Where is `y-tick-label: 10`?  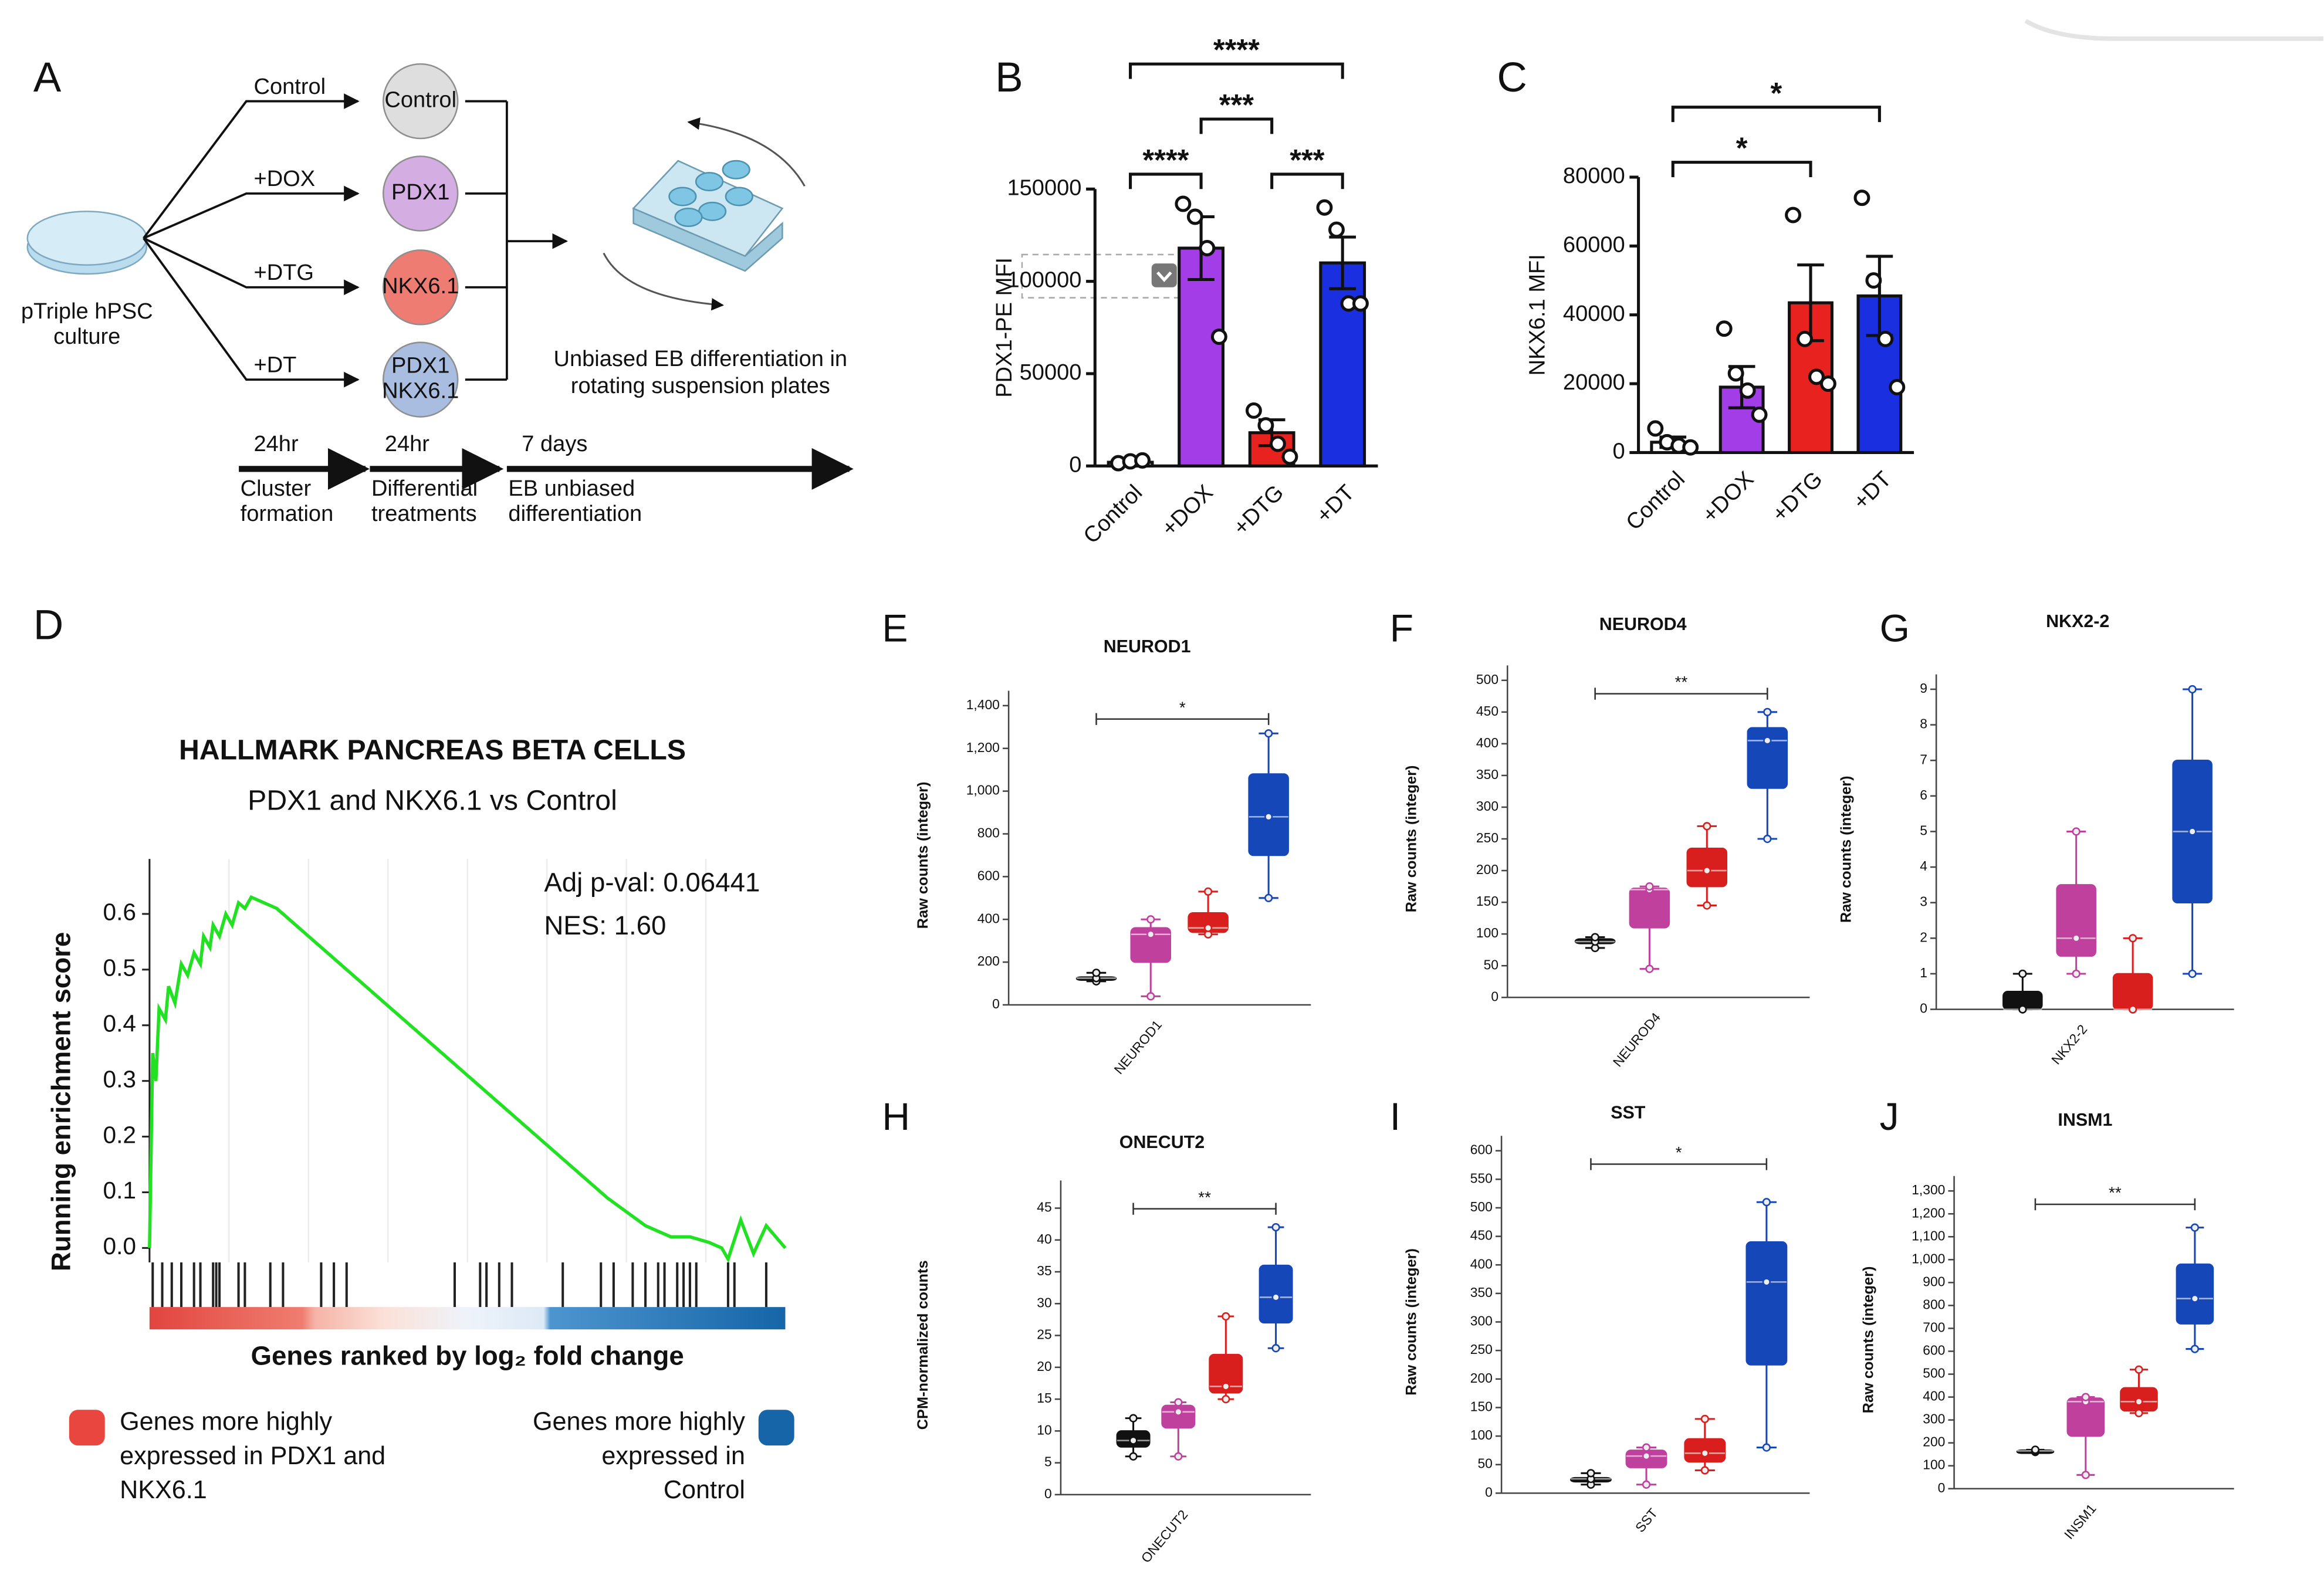 y-tick-label: 10 is located at coordinates (1044, 1429).